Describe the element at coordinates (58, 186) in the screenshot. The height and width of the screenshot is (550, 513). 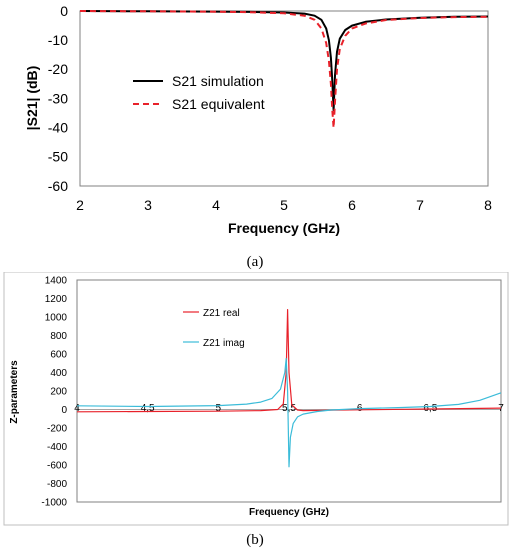
I see `y-tick-label: -60` at that location.